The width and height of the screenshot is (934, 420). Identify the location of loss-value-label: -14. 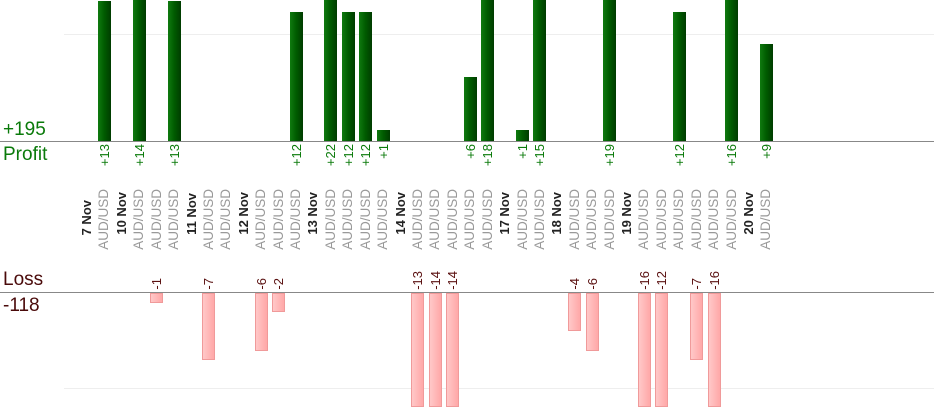
(453, 280).